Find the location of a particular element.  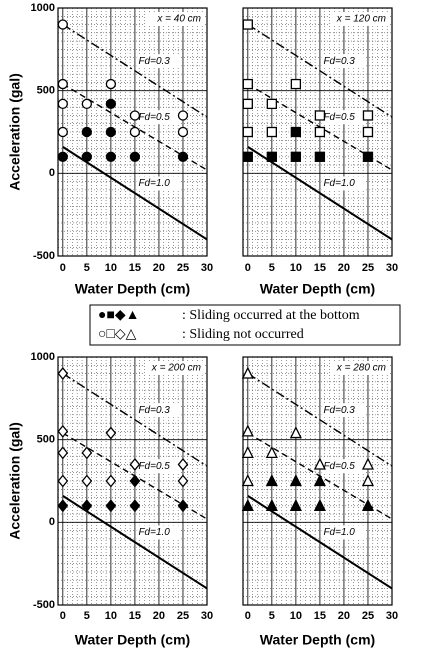

legend-filled-symbols: ●■◆▲ is located at coordinates (119, 315).